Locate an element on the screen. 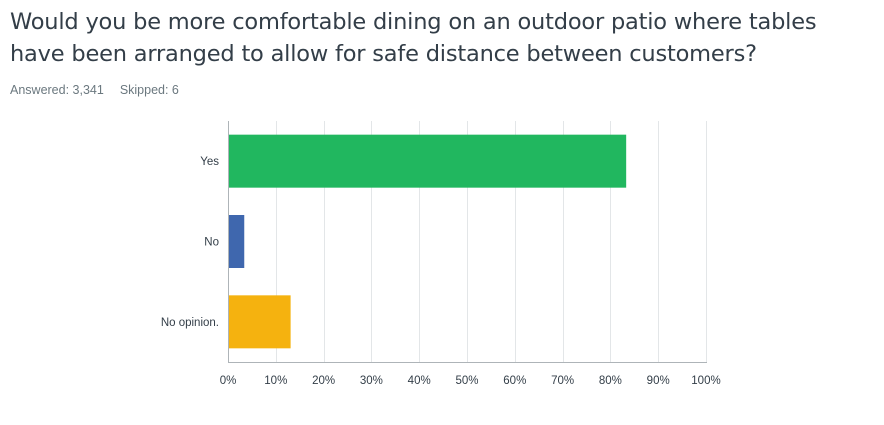 This screenshot has height=425, width=884. x-tick-label: 90% is located at coordinates (658, 381).